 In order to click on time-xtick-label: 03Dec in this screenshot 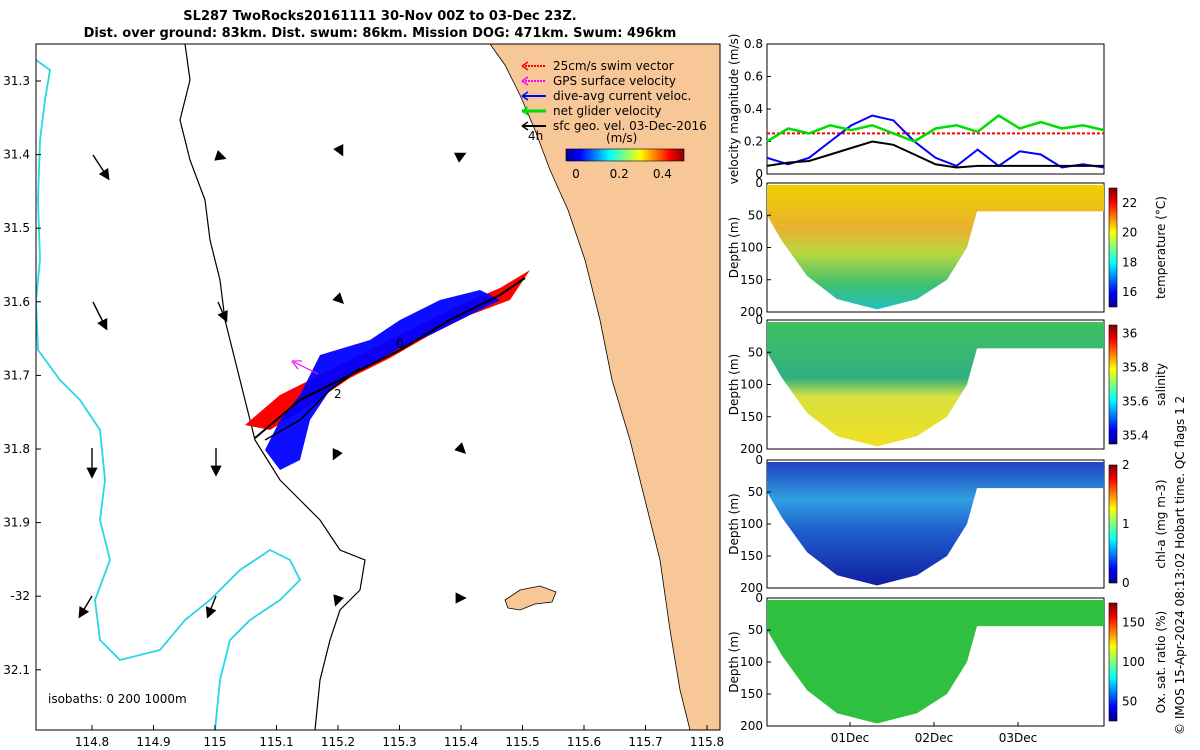, I will do `click(1018, 738)`.